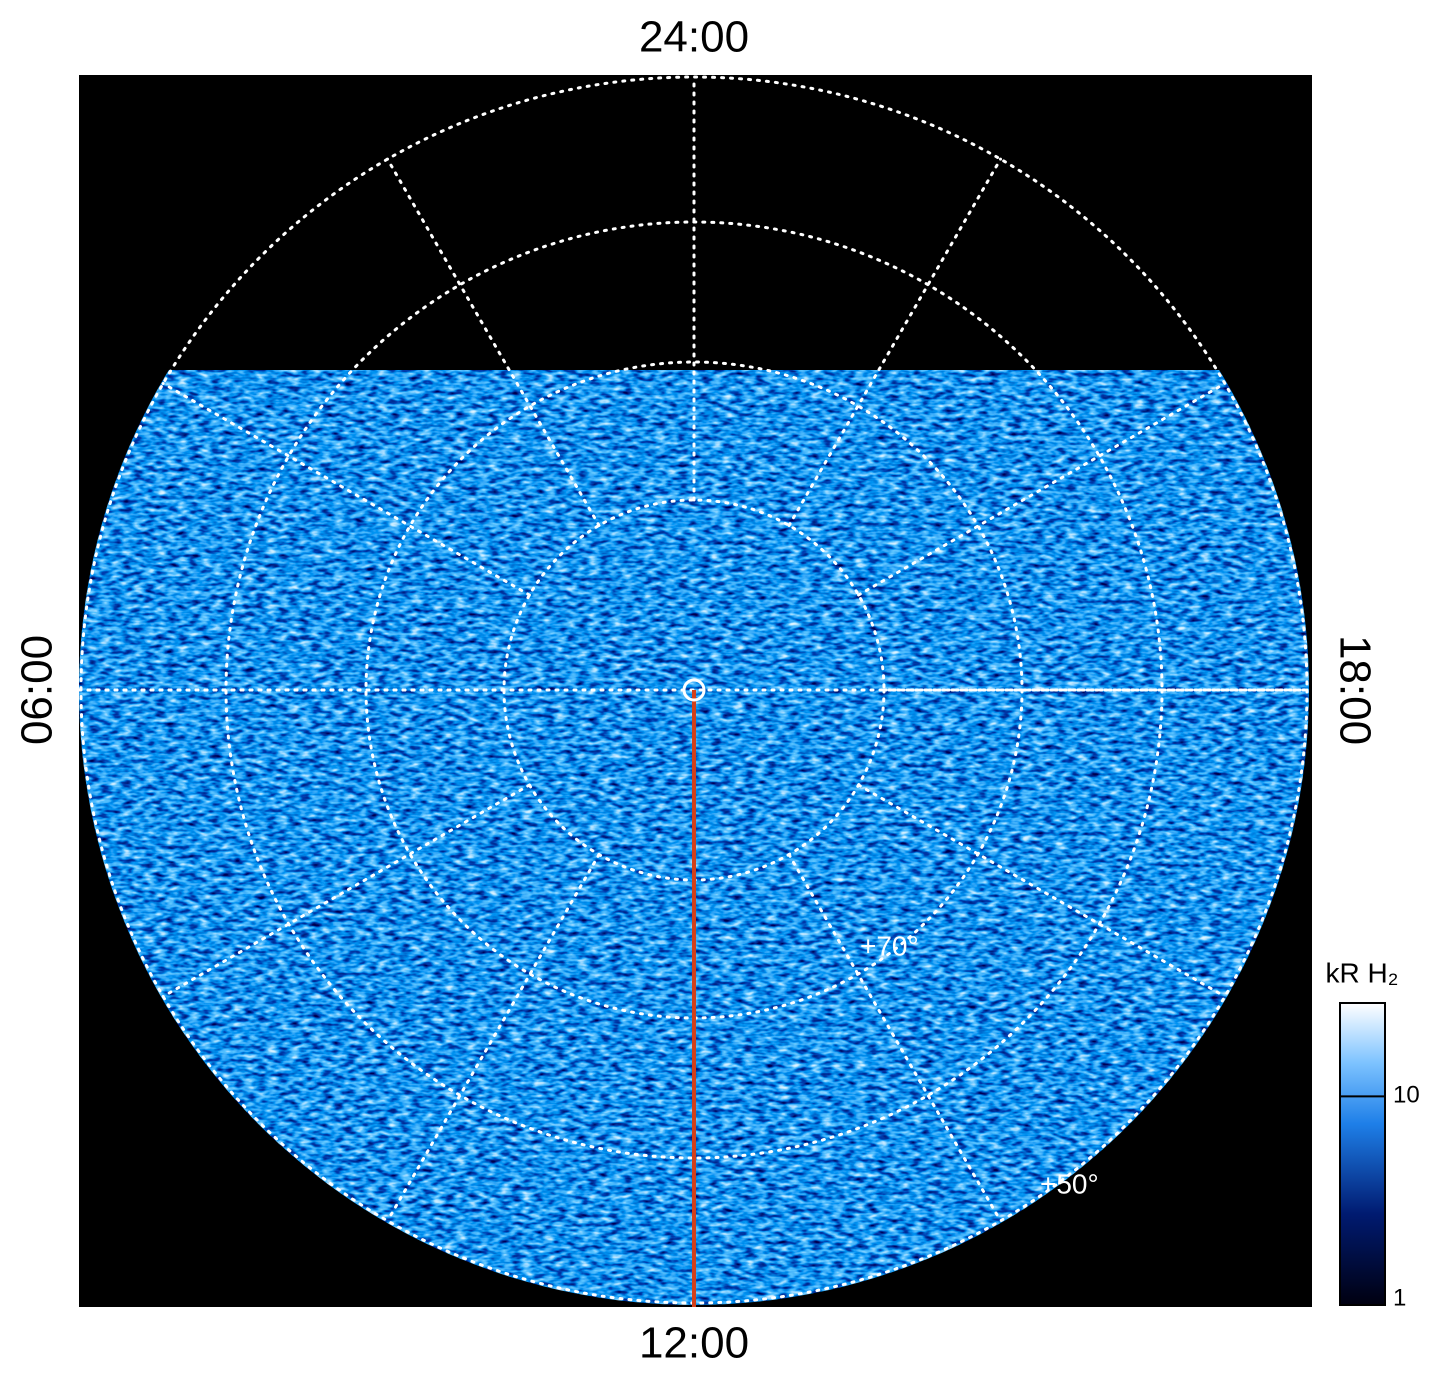 Image resolution: width=1447 pixels, height=1384 pixels. I want to click on colorbar-ticks: 1 10, so click(1380, 1196).